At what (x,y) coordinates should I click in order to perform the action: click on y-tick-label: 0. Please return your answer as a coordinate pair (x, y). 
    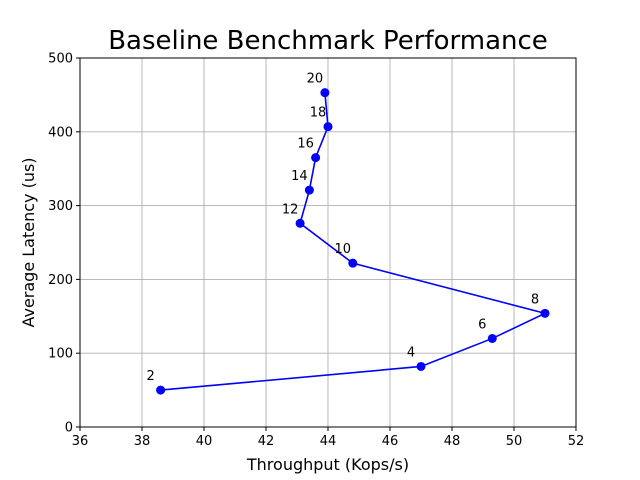
    Looking at the image, I should click on (69, 428).